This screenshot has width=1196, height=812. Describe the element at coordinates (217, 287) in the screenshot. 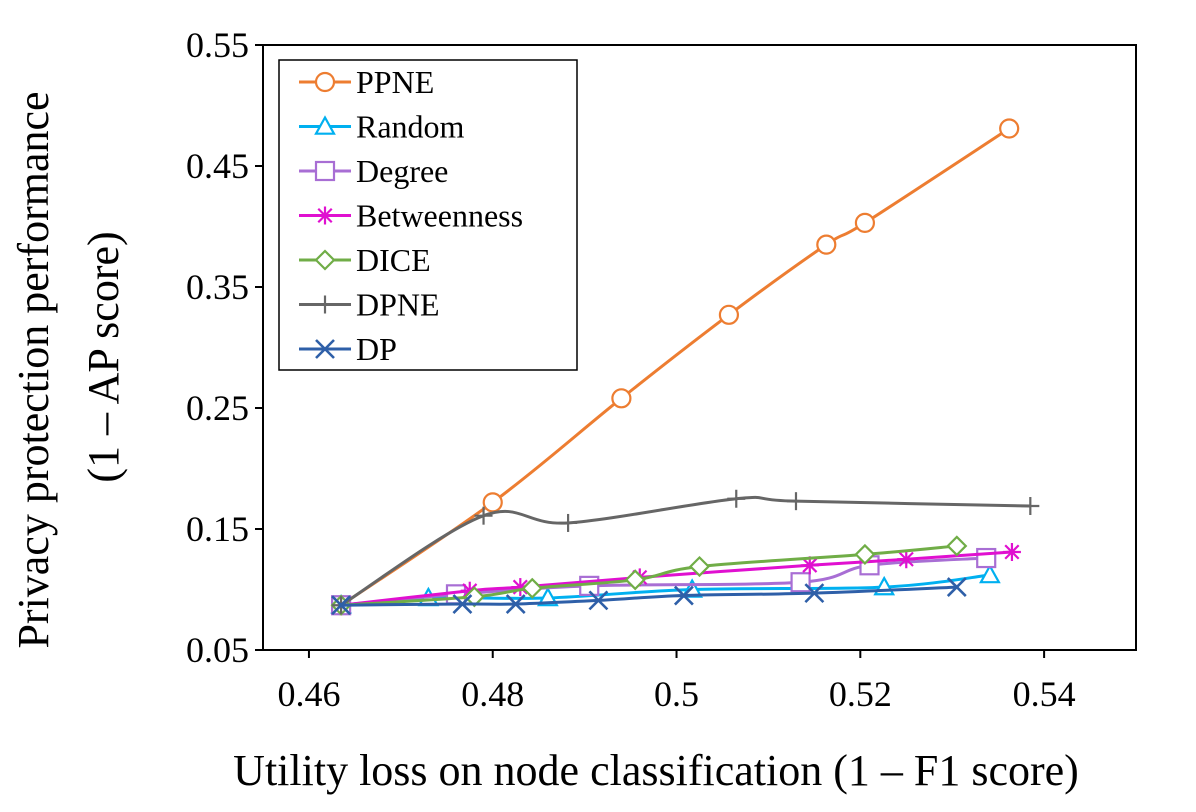

I see `y-tick-label: 0.35` at that location.